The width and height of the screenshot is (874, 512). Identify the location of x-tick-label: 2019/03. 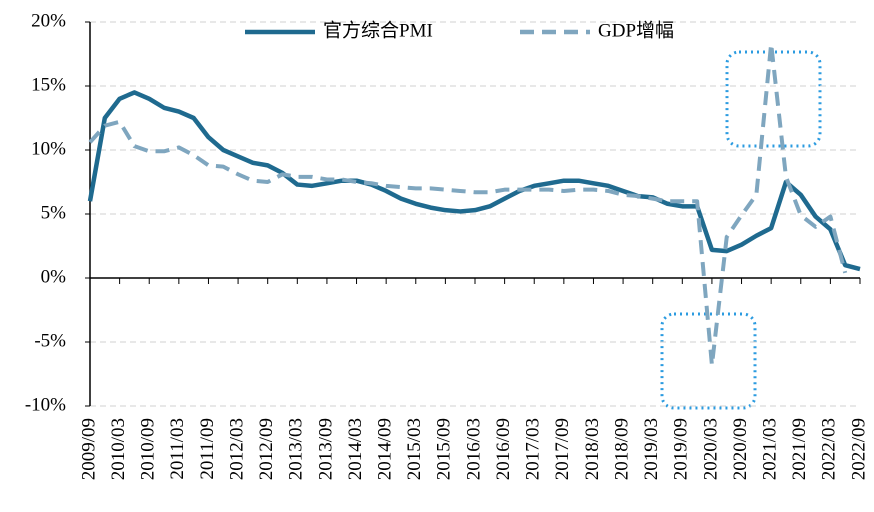
(651, 449).